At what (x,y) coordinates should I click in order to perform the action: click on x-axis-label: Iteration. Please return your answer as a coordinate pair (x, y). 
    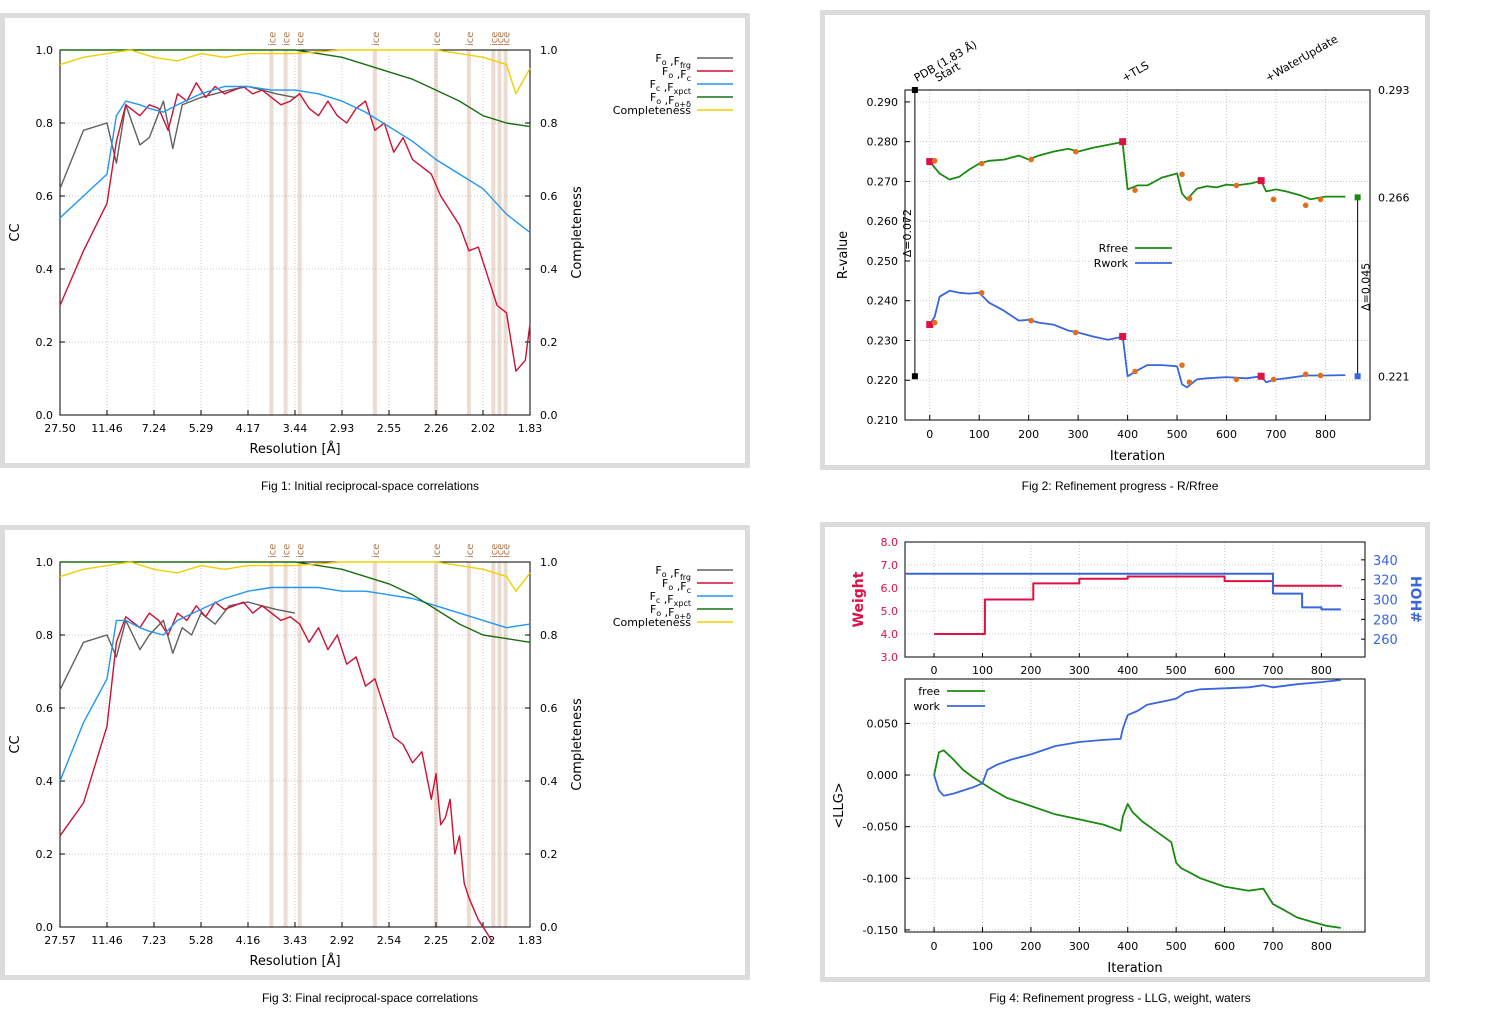
    Looking at the image, I should click on (1137, 456).